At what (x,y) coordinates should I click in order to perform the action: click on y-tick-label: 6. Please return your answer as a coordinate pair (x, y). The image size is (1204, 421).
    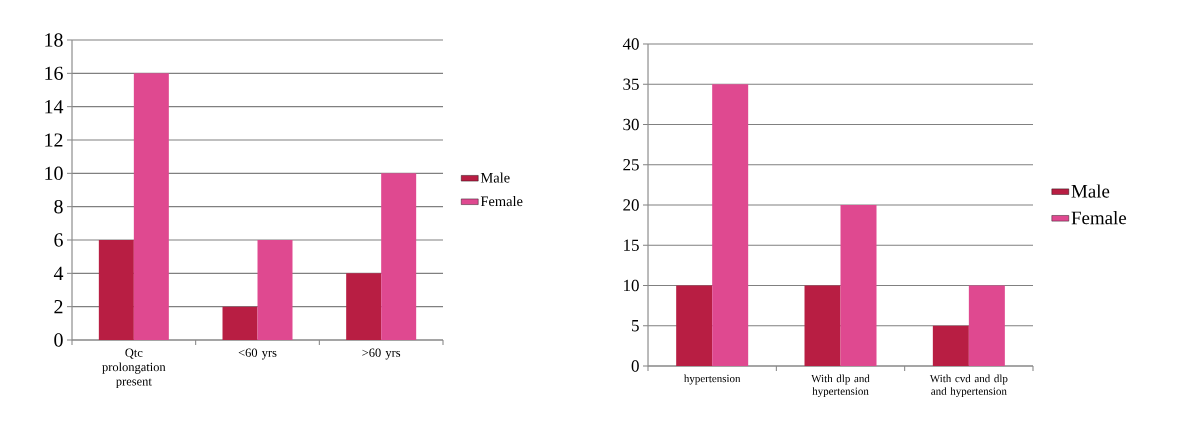
    Looking at the image, I should click on (58, 240).